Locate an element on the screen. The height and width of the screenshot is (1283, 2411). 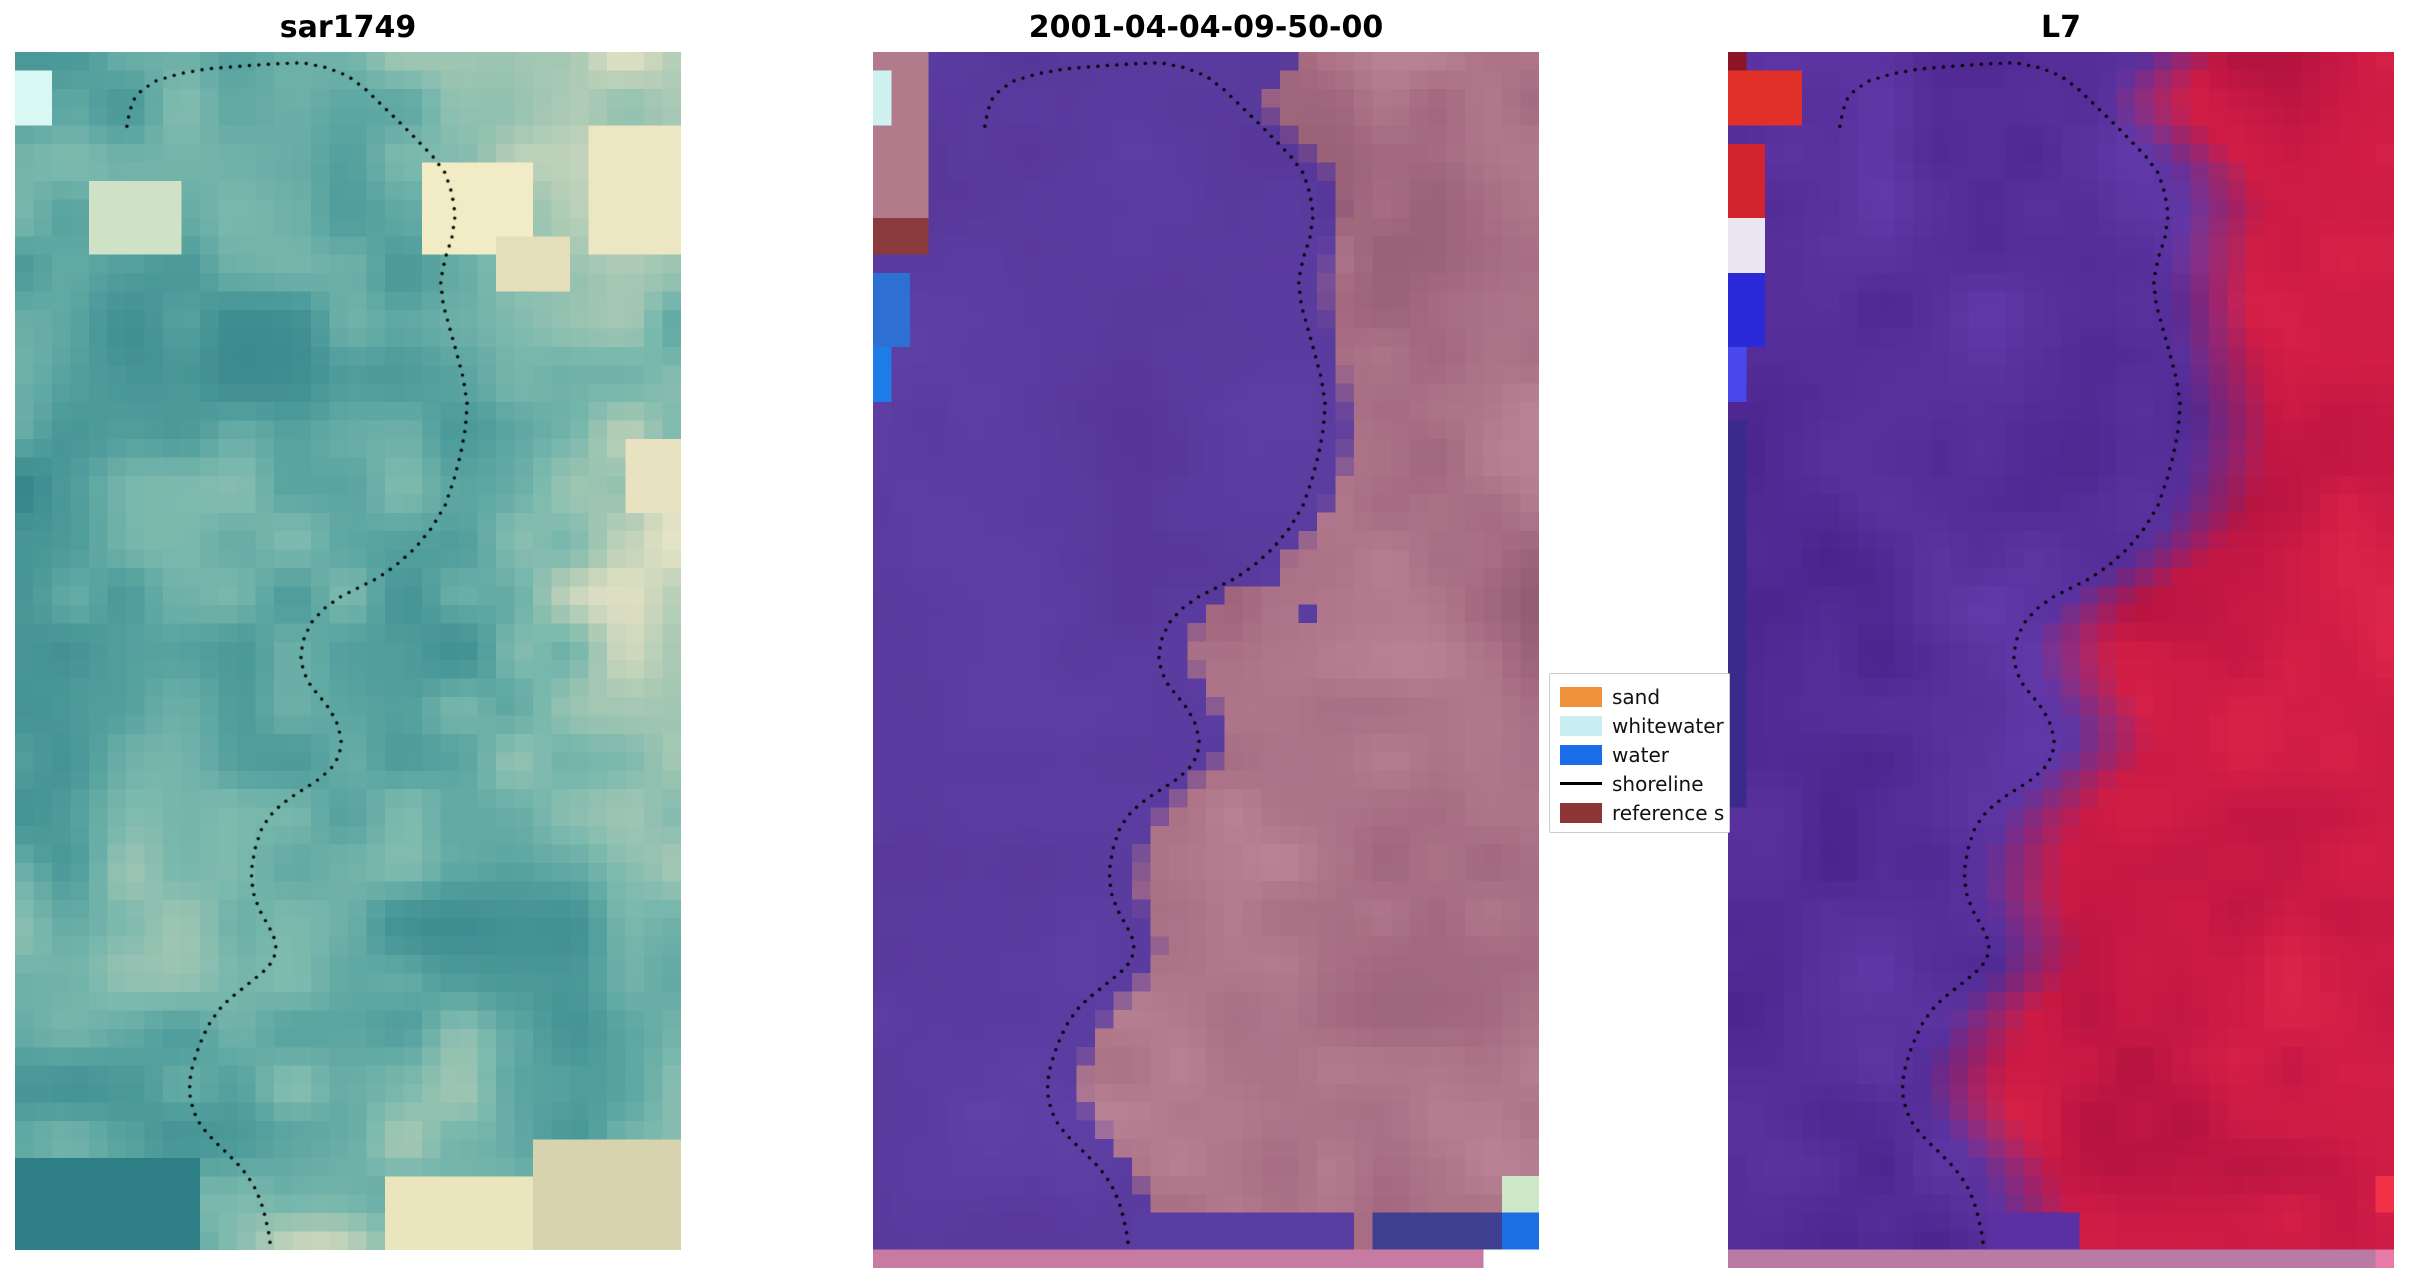
panel-title-sar1749: sar1749 is located at coordinates (348, 27).